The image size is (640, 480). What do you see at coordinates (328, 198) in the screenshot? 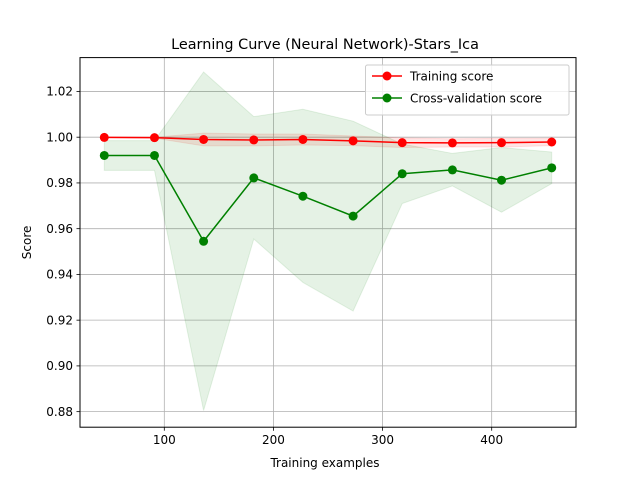
I see `cross-validation-score-line` at bounding box center [328, 198].